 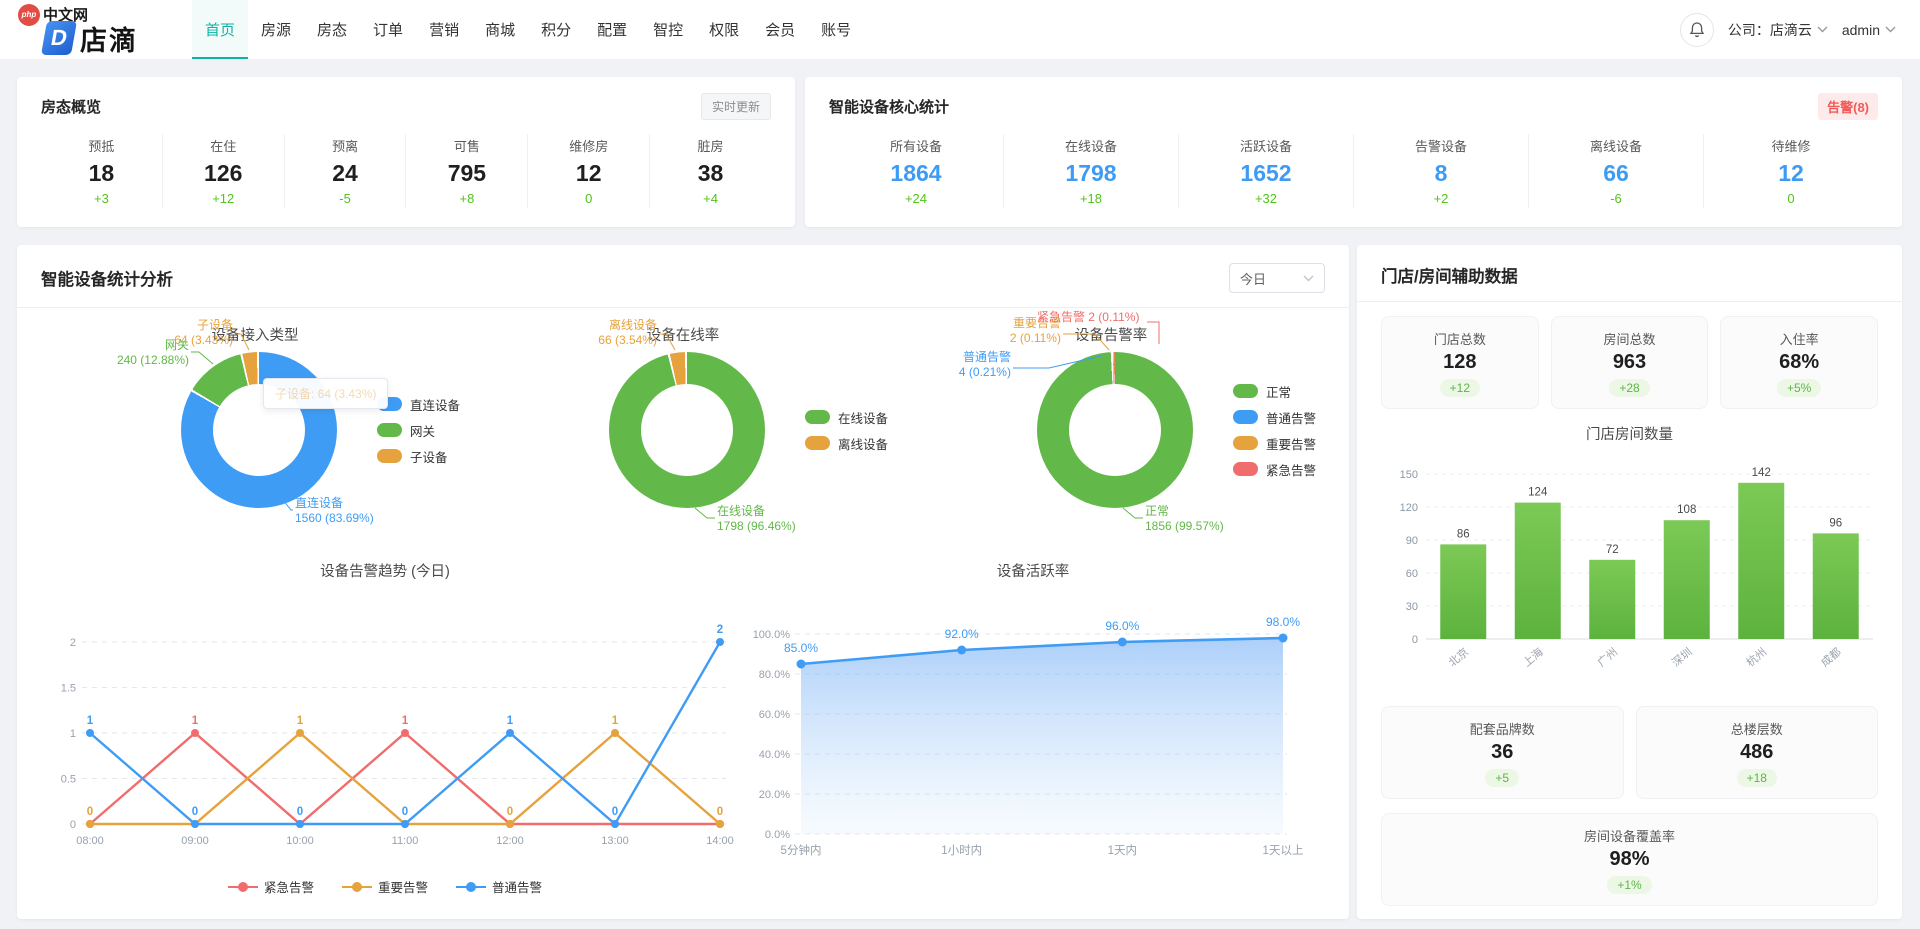 I want to click on nav-item-config: 配置, so click(x=612, y=30).